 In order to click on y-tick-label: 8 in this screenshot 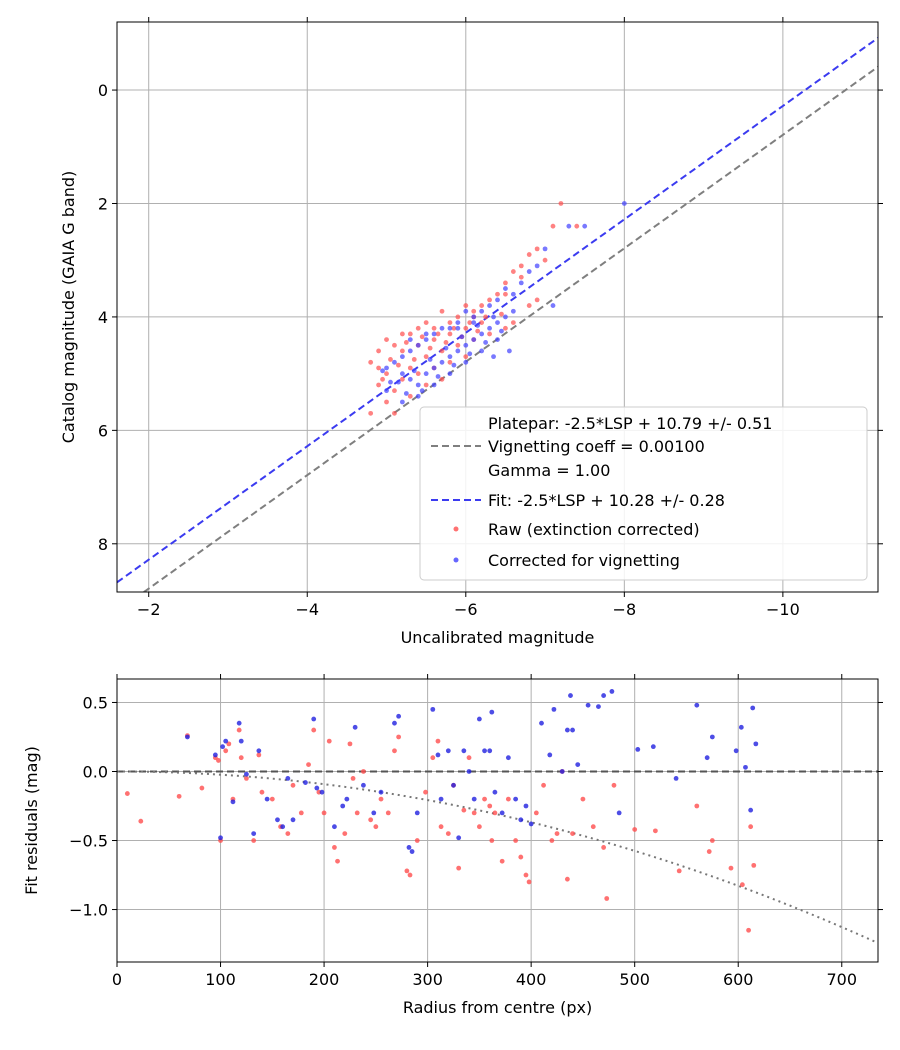, I will do `click(103, 544)`.